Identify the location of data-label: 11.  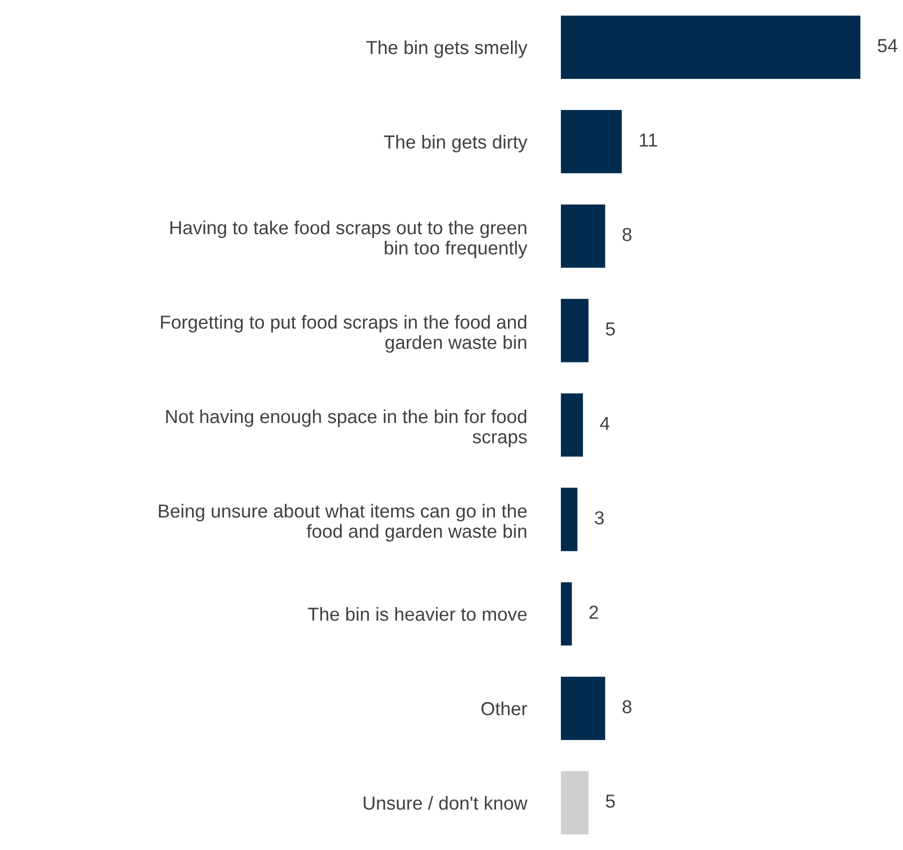
(649, 140).